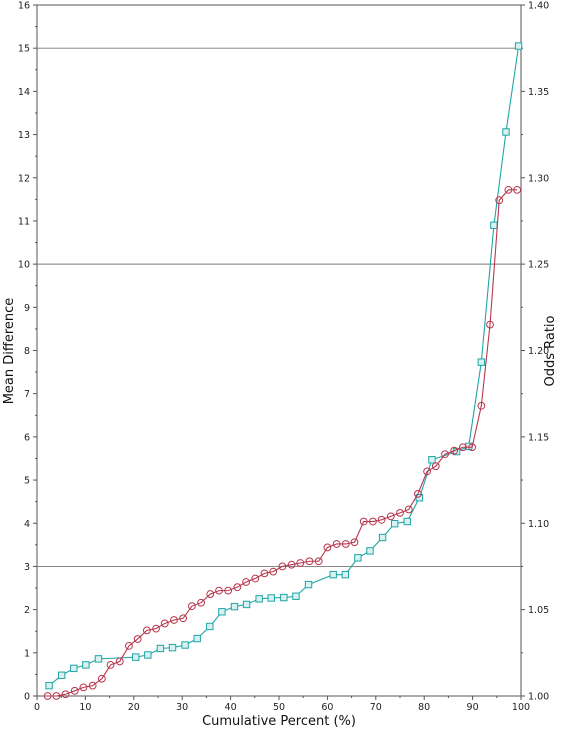  I want to click on y-tick-label: 4, so click(27, 524).